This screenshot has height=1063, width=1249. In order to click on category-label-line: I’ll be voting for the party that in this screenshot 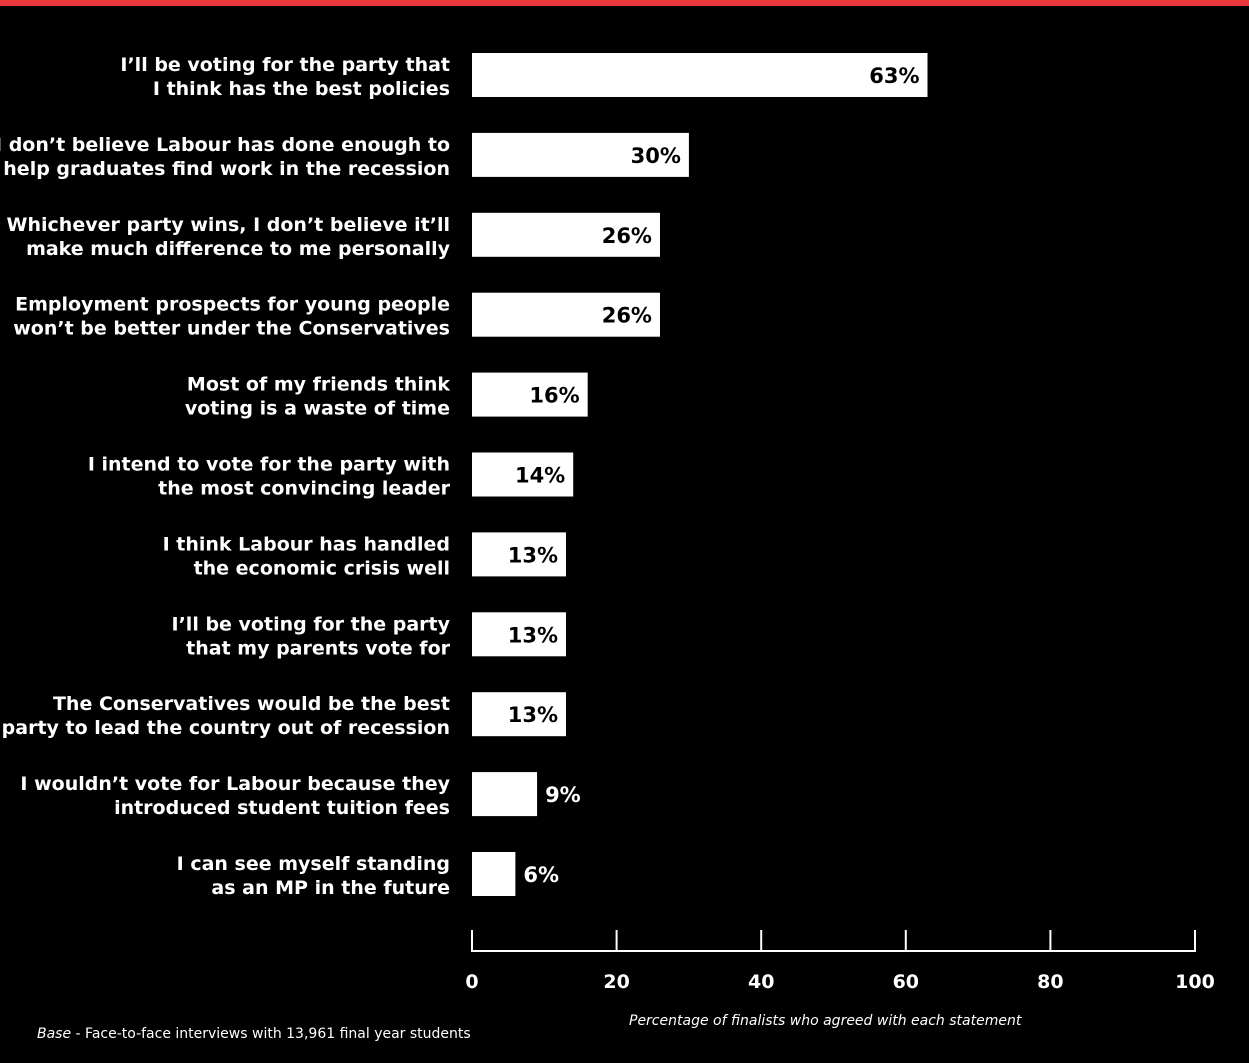, I will do `click(285, 65)`.